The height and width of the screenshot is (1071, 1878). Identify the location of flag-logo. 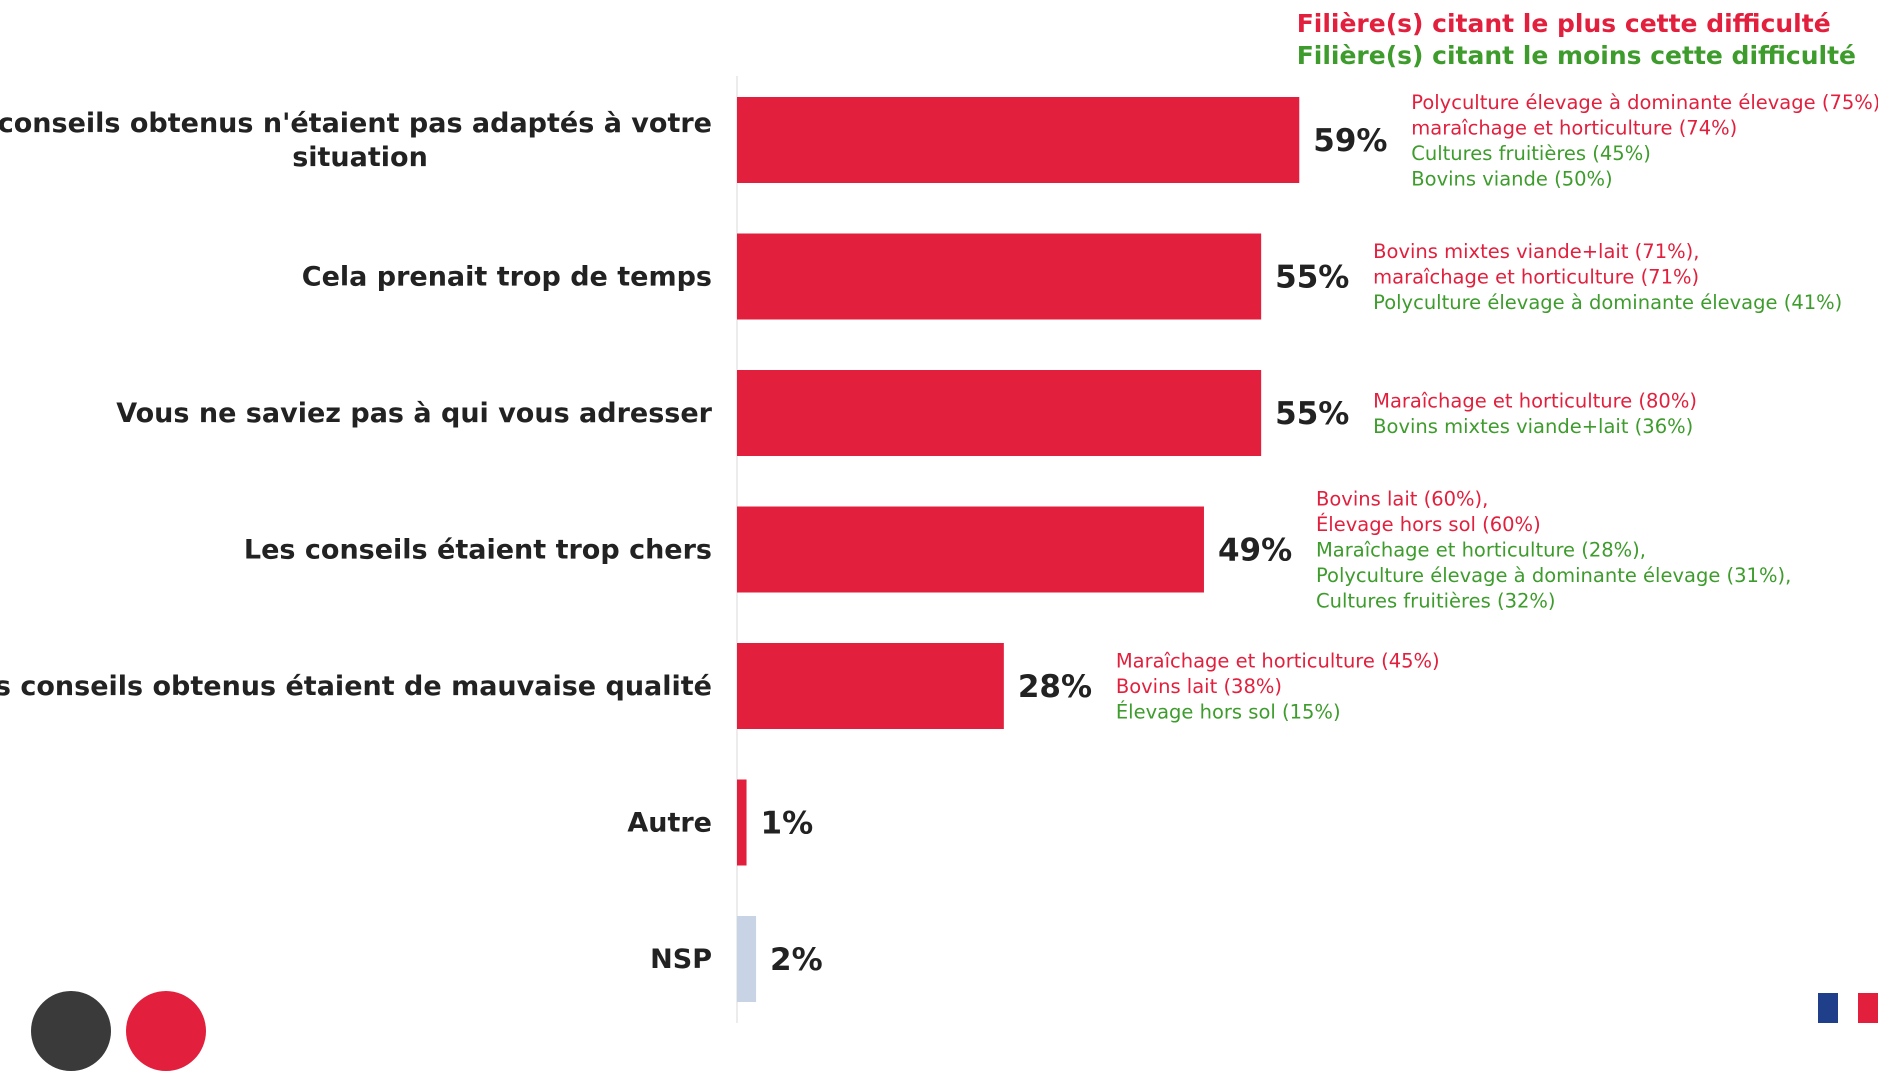
(1848, 1008).